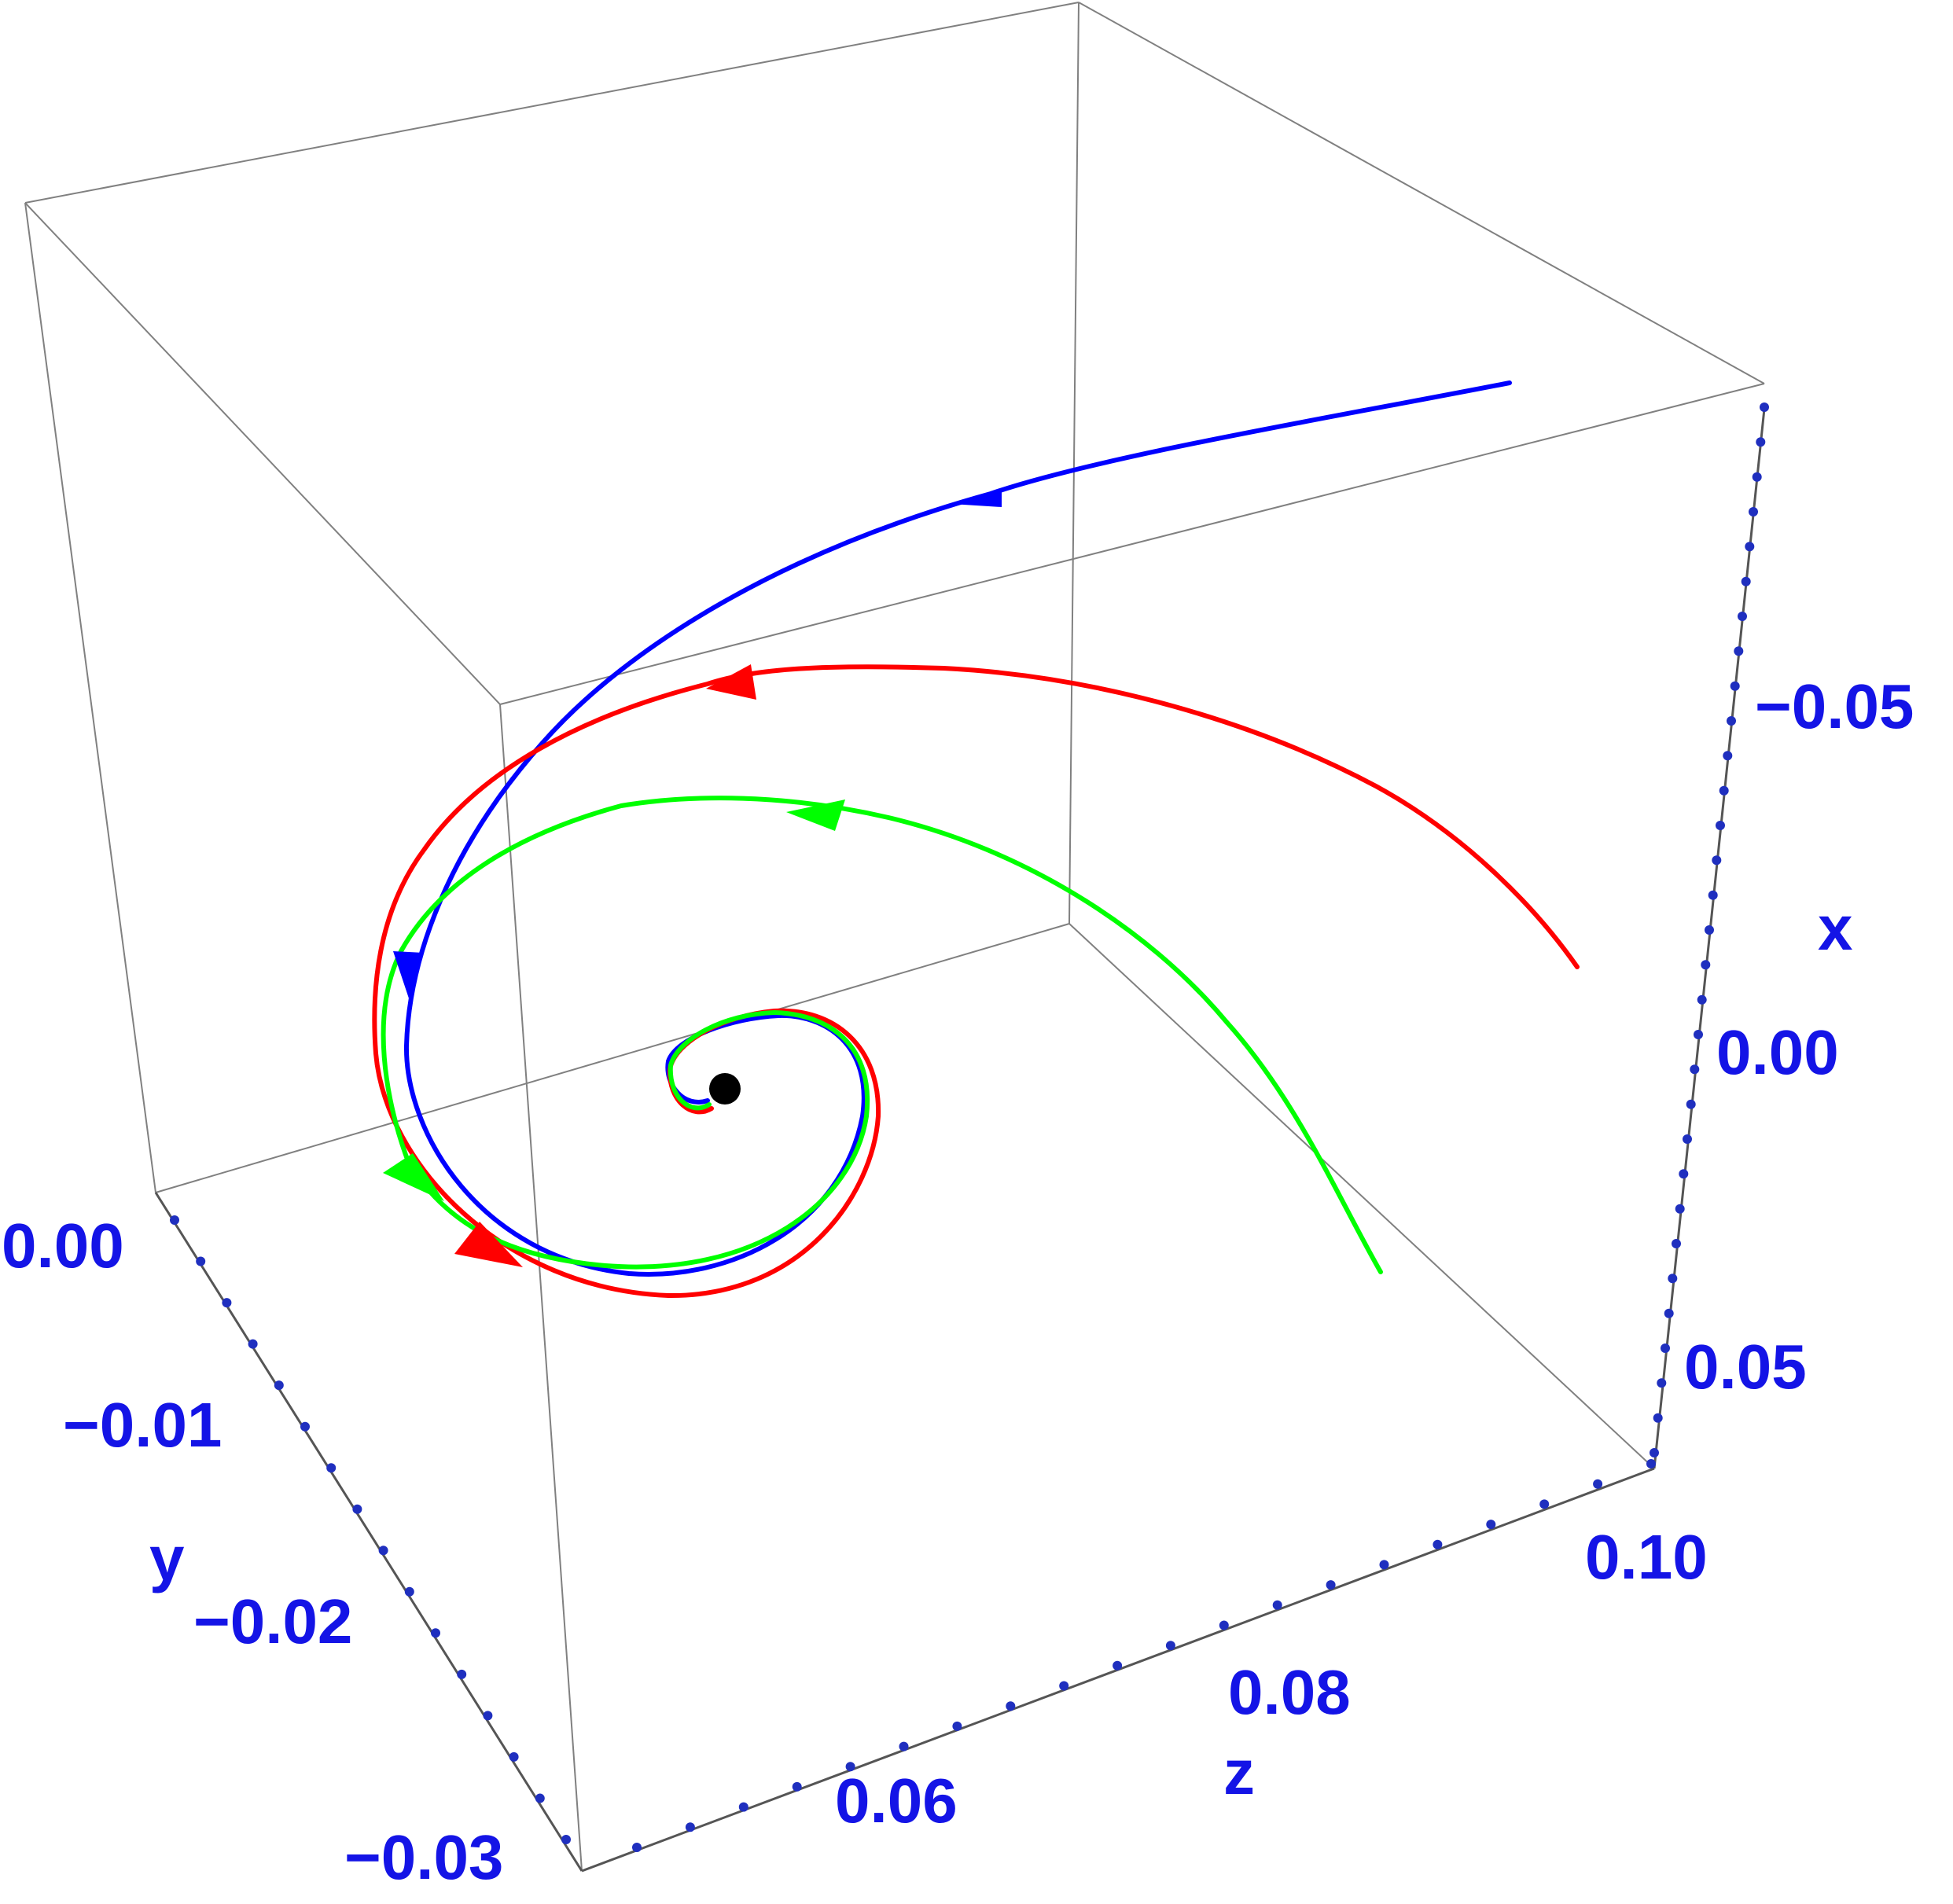 The width and height of the screenshot is (1953, 1904). I want to click on y-axis-line, so click(369, 1532).